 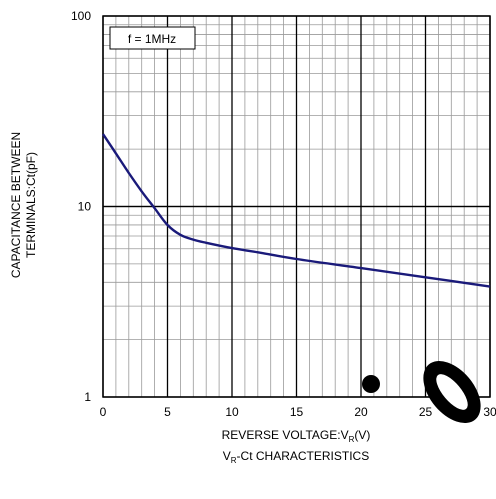 I want to click on y-axis-label-line1: CAPACITANCE BETWEEN, so click(x=16, y=205).